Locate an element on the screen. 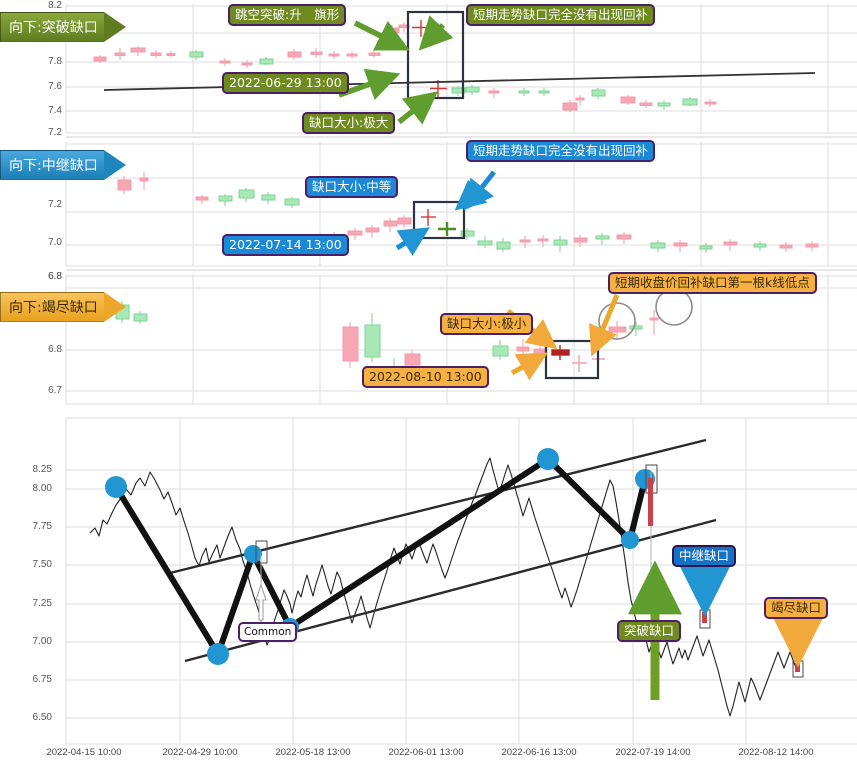 The width and height of the screenshot is (857, 766). y-tick-p3-0: 6.8 is located at coordinates (55, 276).